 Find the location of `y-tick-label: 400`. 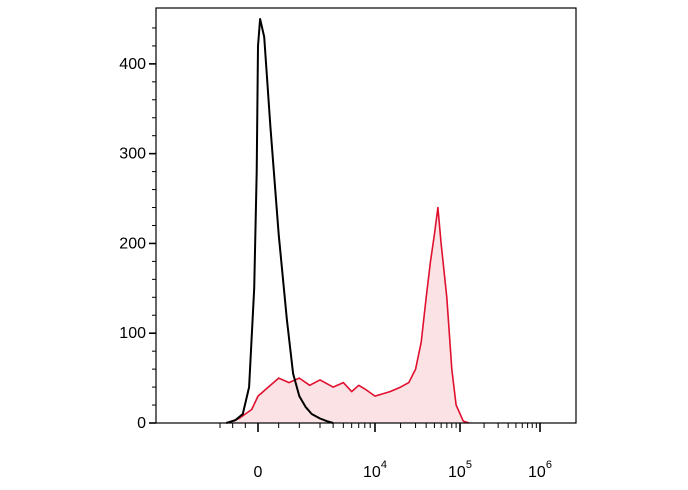

y-tick-label: 400 is located at coordinates (132, 64).